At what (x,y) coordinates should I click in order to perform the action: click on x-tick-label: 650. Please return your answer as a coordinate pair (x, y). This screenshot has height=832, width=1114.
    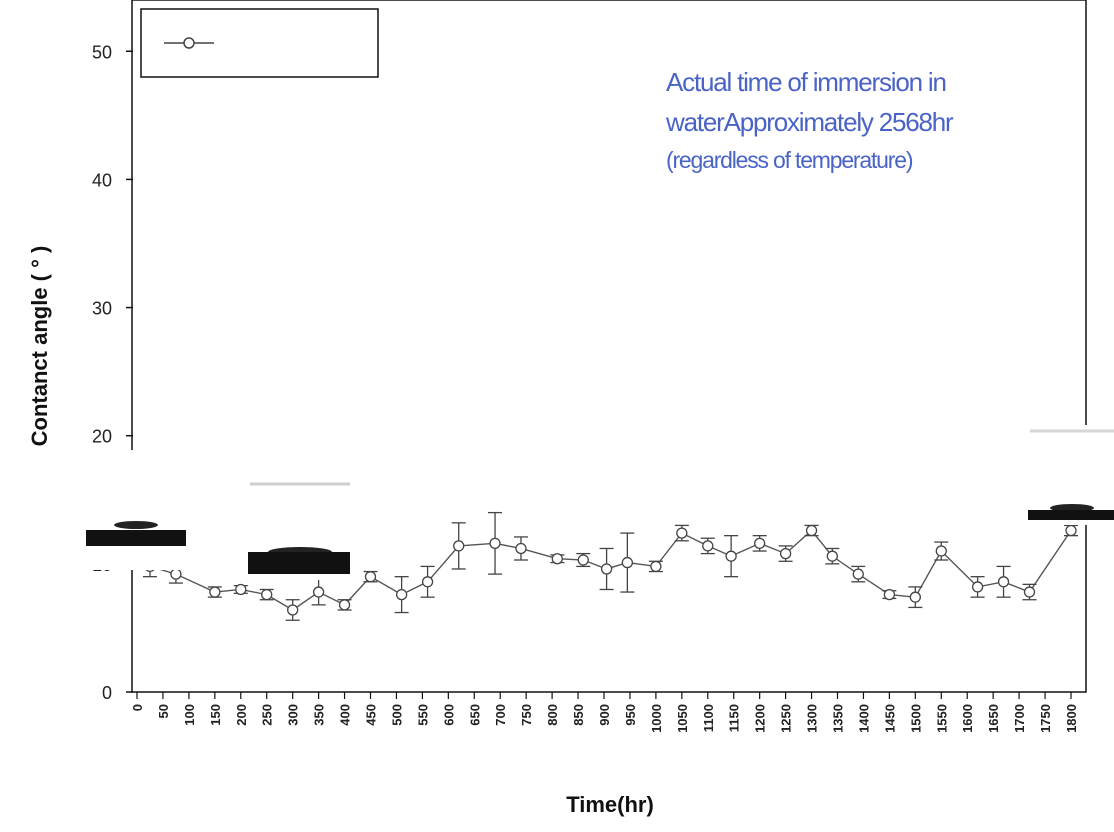
    Looking at the image, I should click on (474, 715).